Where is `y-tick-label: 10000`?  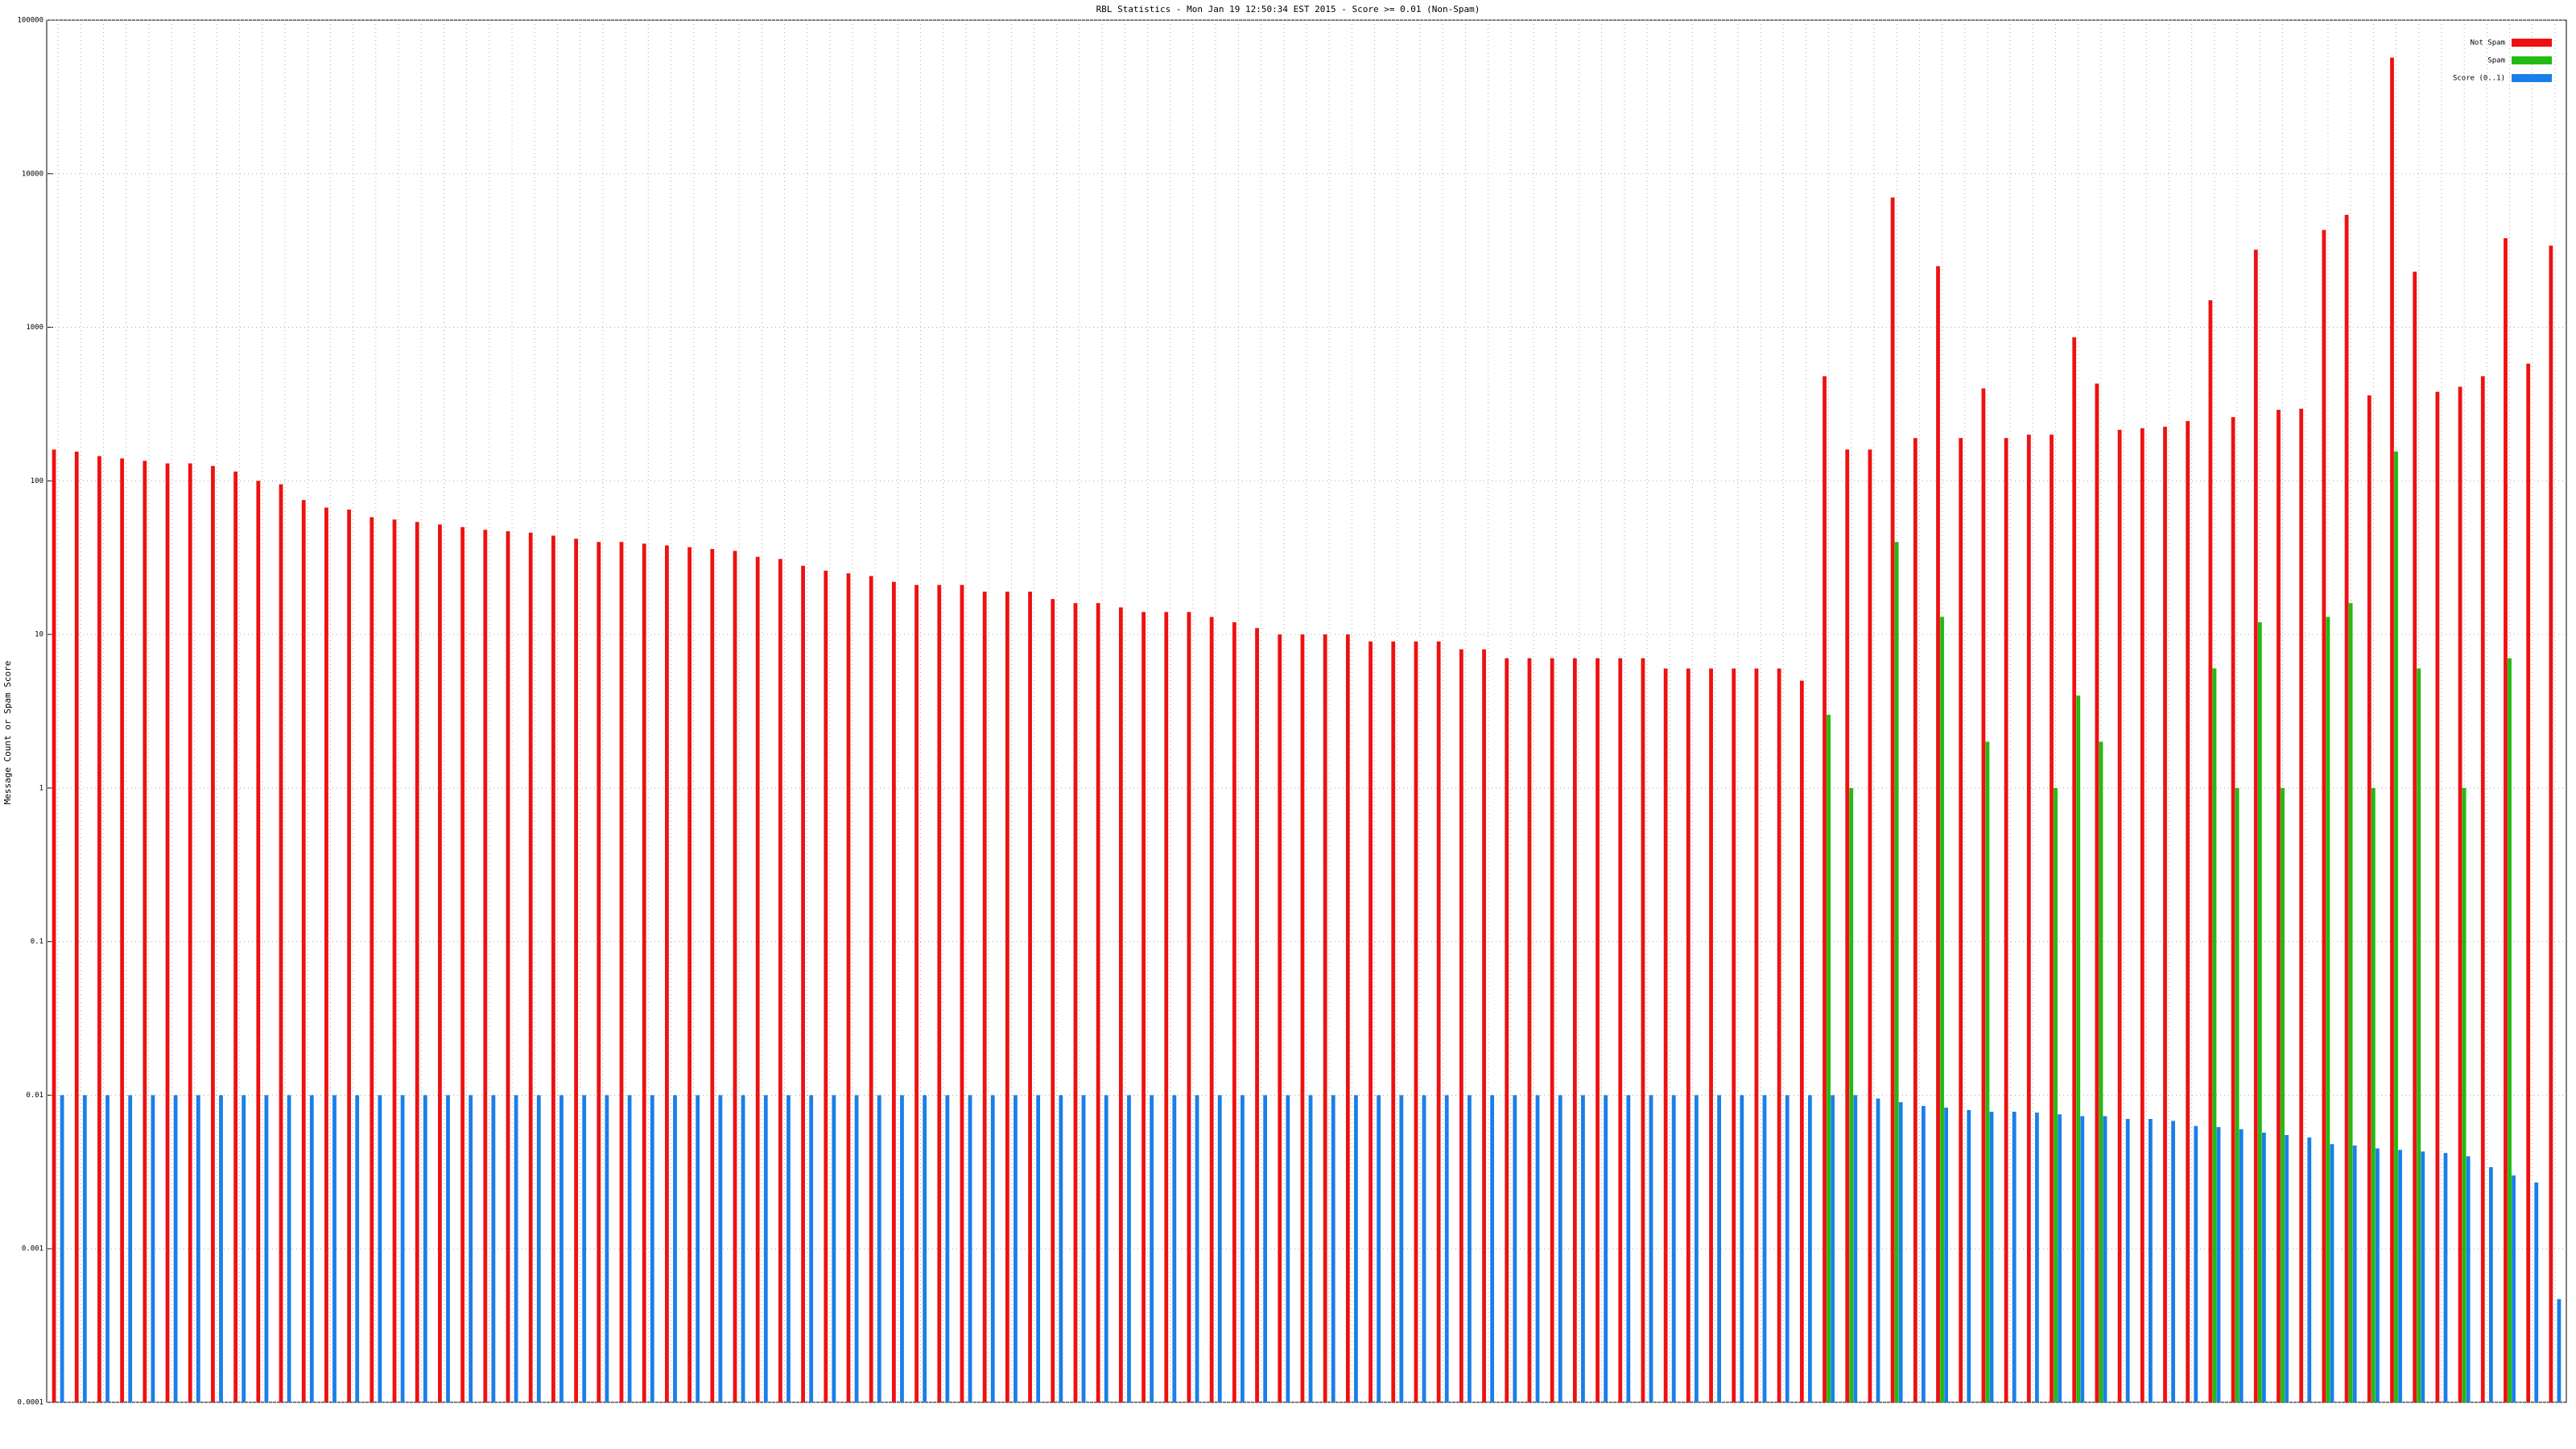 y-tick-label: 10000 is located at coordinates (32, 174).